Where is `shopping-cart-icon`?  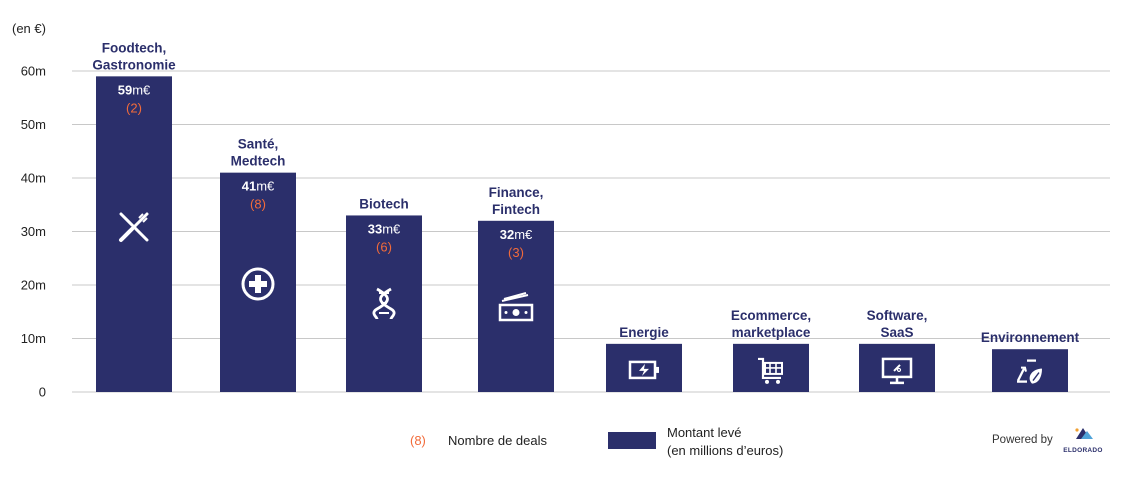
shopping-cart-icon is located at coordinates (770, 370).